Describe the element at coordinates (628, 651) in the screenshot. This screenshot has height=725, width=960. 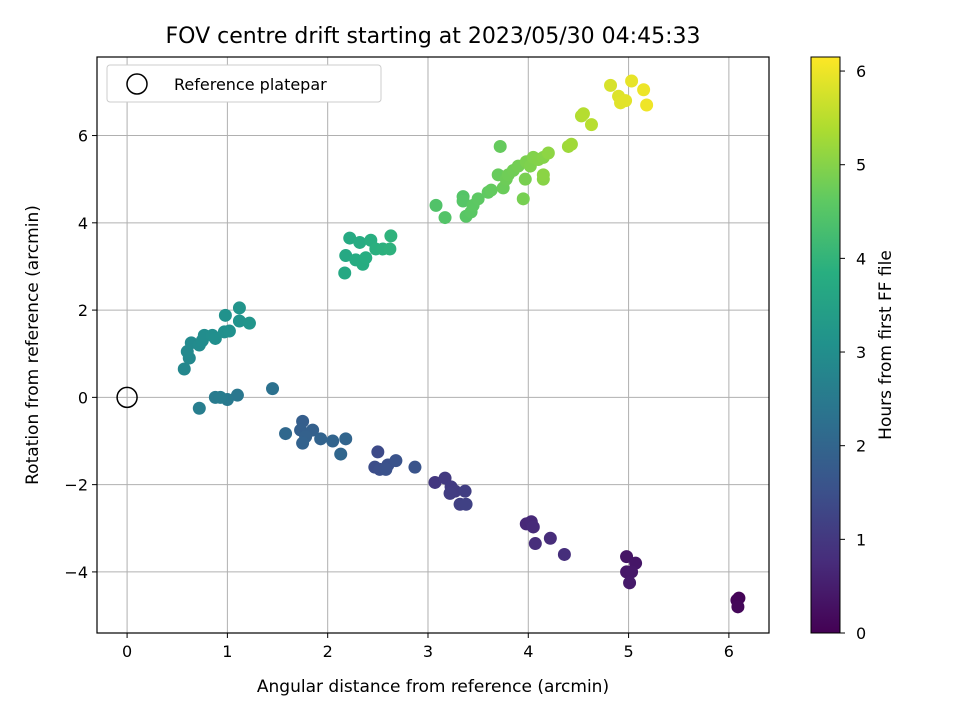
I see `x-tick-label: 5` at that location.